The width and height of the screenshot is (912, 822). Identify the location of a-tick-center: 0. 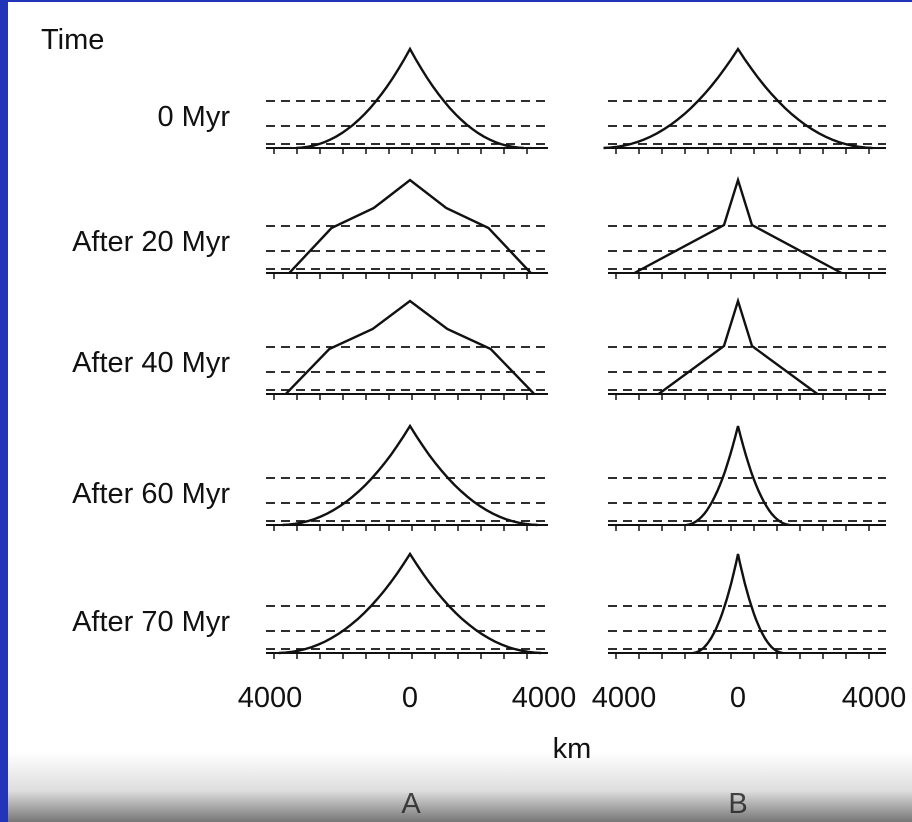
(410, 698).